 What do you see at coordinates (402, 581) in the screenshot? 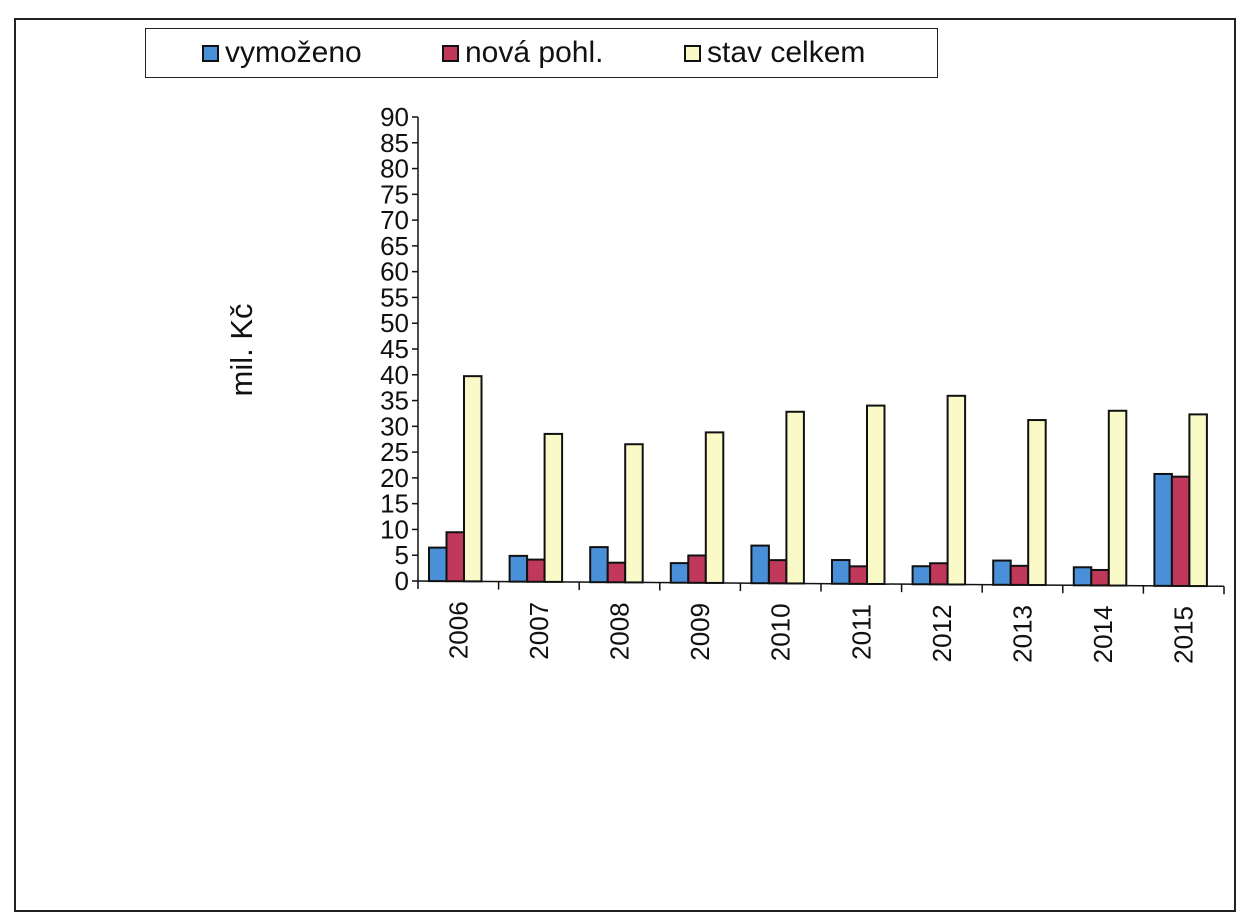
I see `y-tick-label: 0` at bounding box center [402, 581].